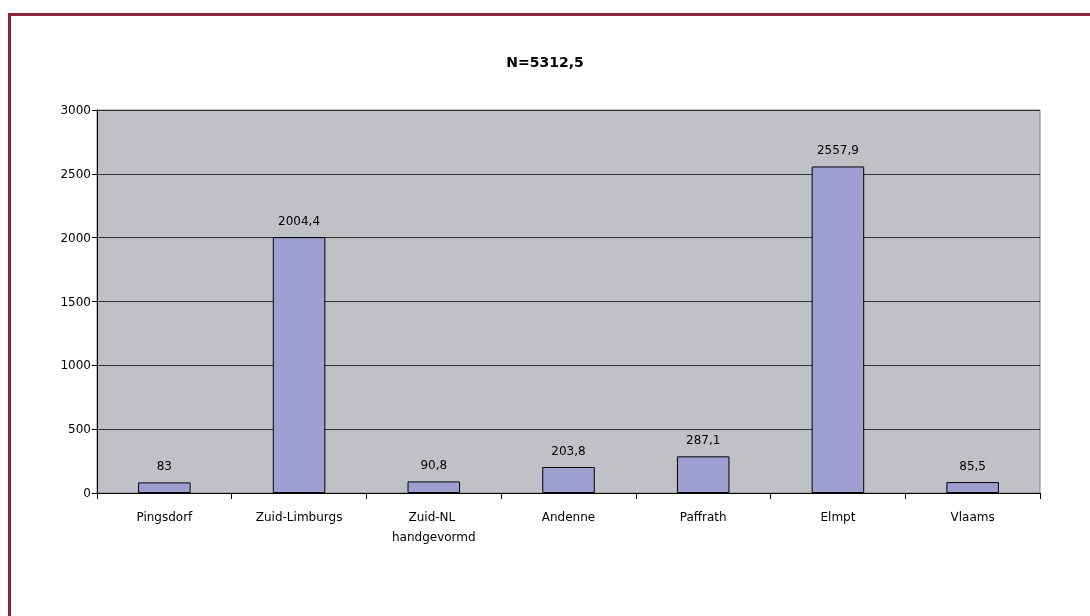 The image size is (1090, 616). I want to click on y-tick-label: 1000, so click(75, 365).